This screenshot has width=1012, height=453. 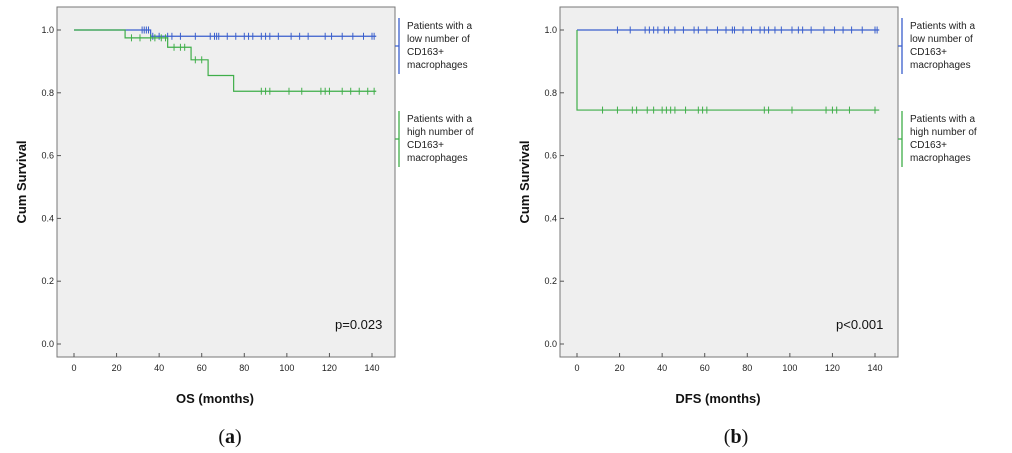 What do you see at coordinates (47, 344) in the screenshot?
I see `y-tick-label-a-0: 0.0` at bounding box center [47, 344].